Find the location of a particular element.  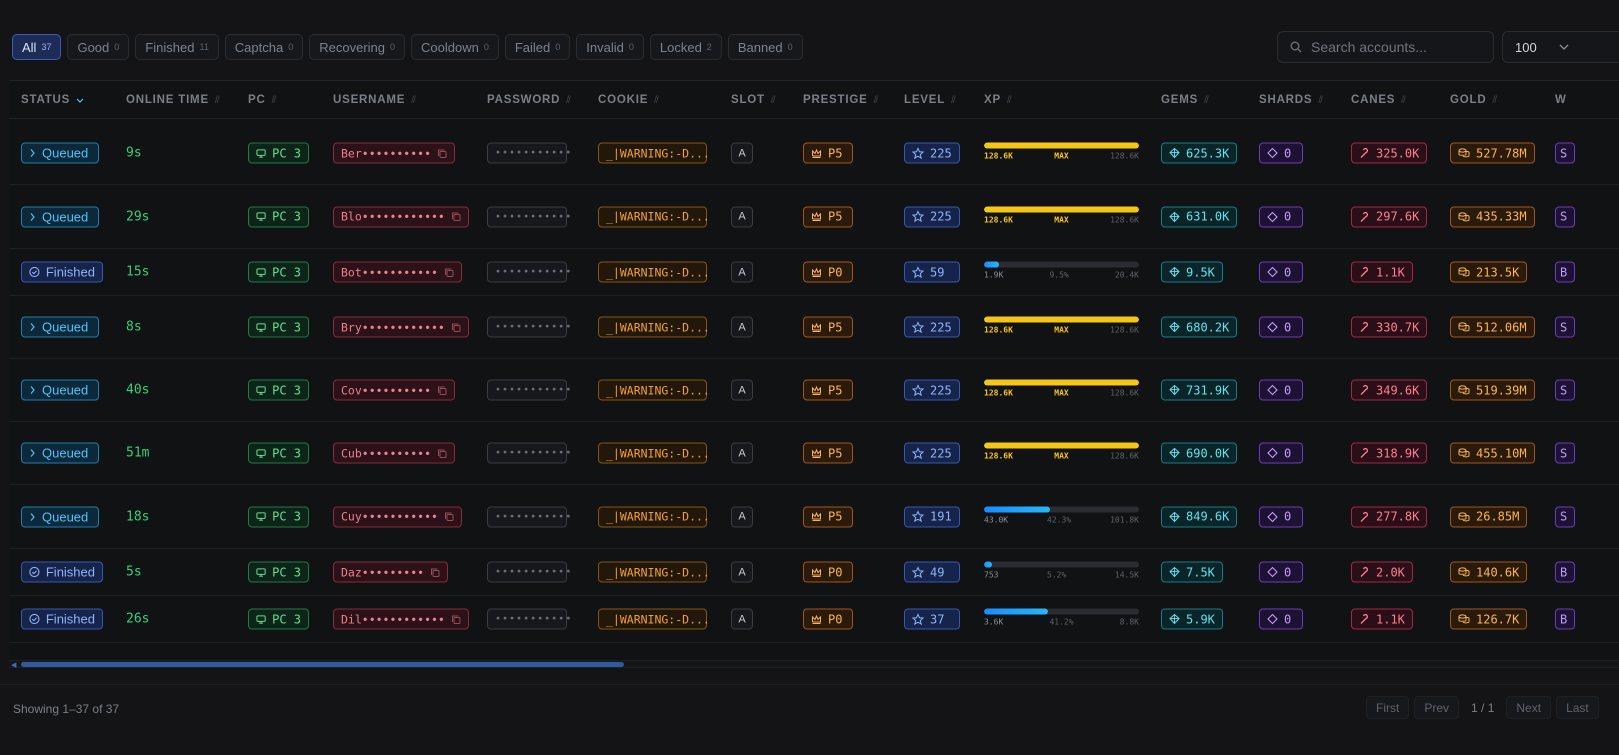

filter-chip-banned: Banned 0 is located at coordinates (765, 47).